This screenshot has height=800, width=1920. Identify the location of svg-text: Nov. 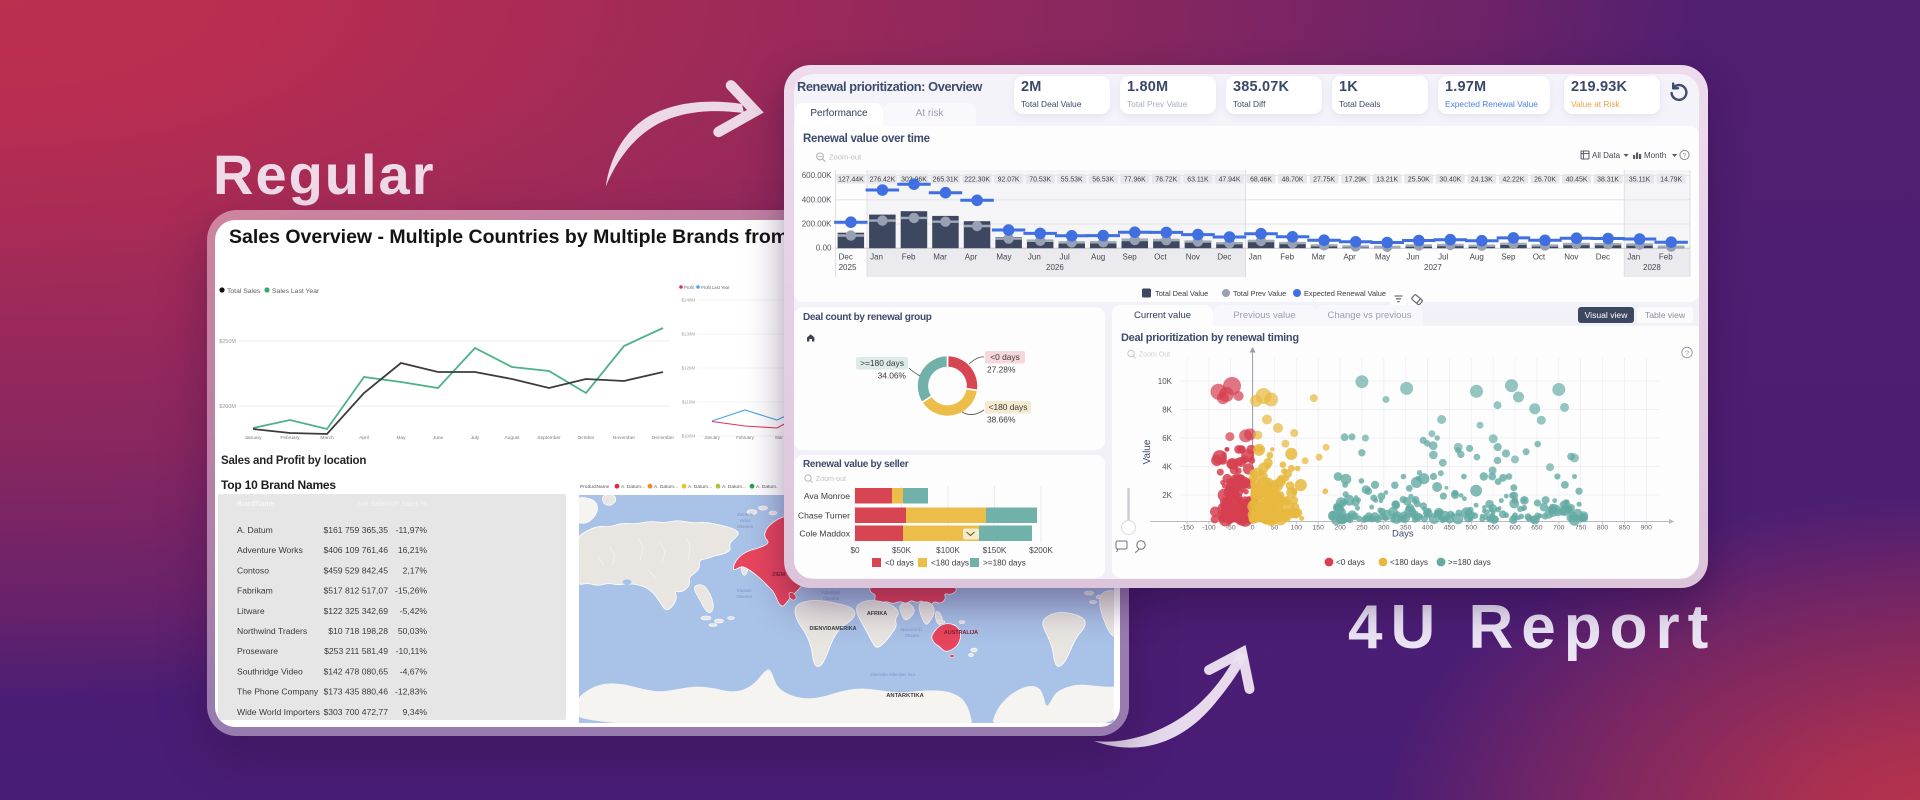
(1571, 257).